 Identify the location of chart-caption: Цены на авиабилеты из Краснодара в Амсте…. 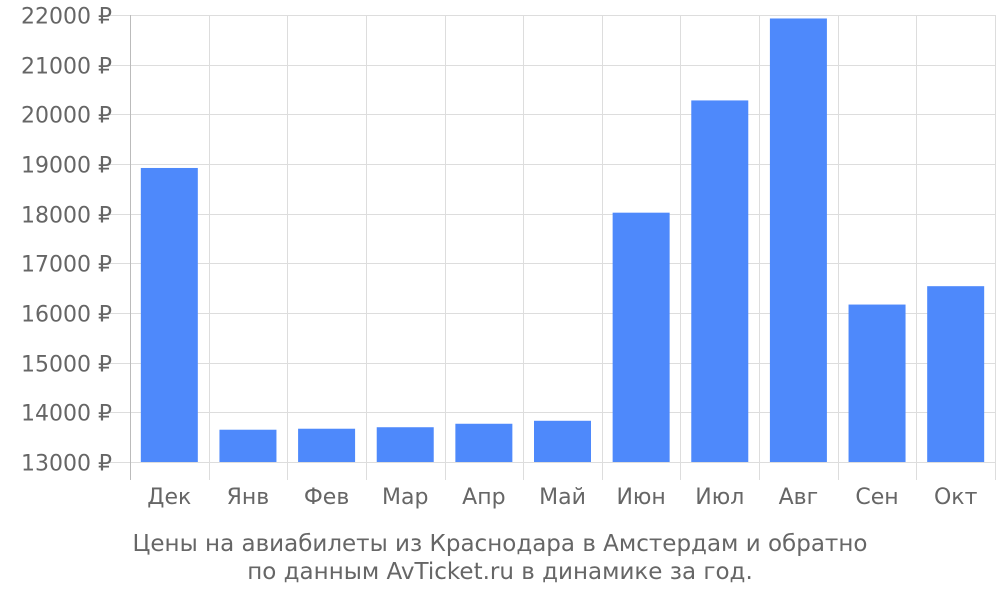
(500, 558).